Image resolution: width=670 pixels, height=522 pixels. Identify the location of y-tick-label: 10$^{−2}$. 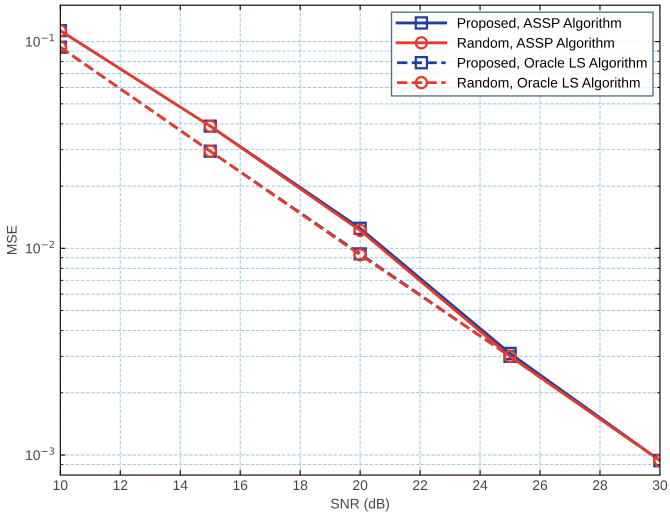
(40, 247).